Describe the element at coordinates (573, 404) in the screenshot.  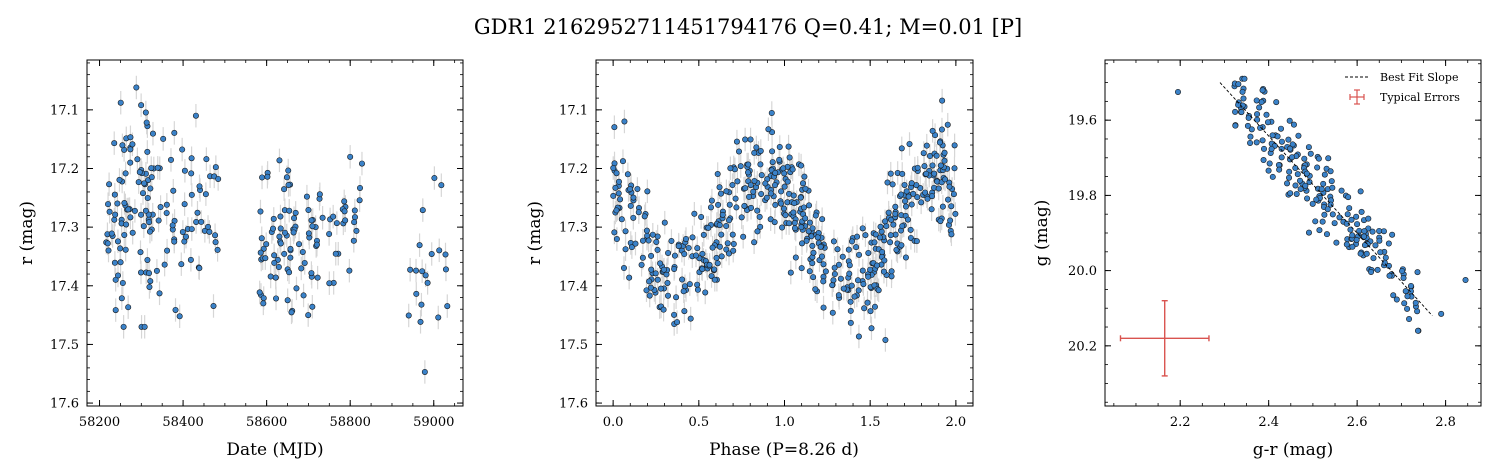
I see `phase-ytick-label: 17.6` at that location.